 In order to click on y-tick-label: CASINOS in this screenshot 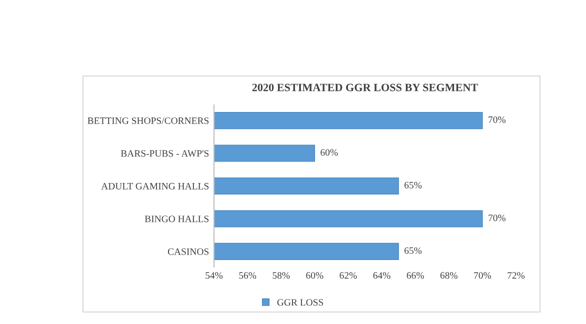, I will do `click(188, 251)`.